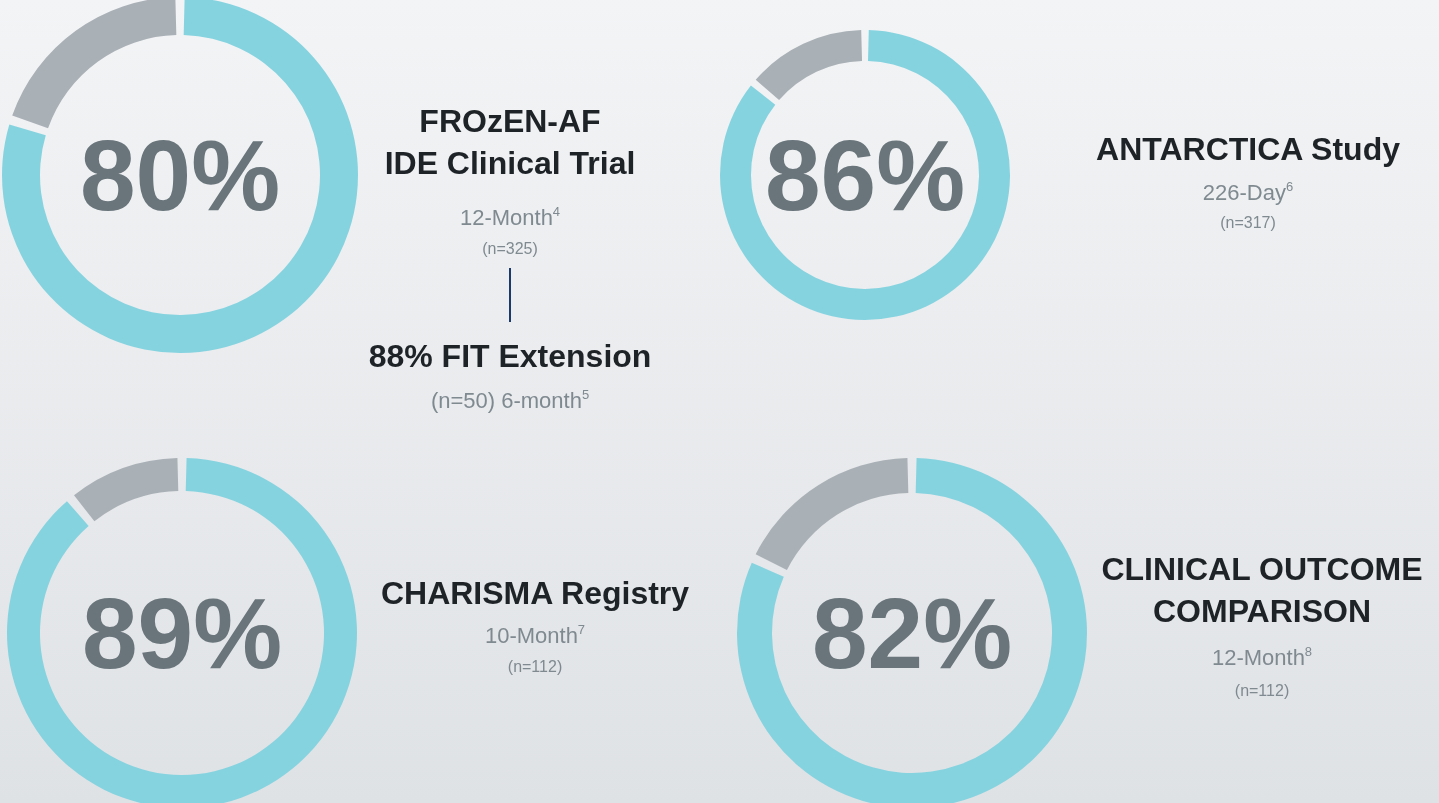  What do you see at coordinates (535, 593) in the screenshot?
I see `text: CHARISMA Registry` at bounding box center [535, 593].